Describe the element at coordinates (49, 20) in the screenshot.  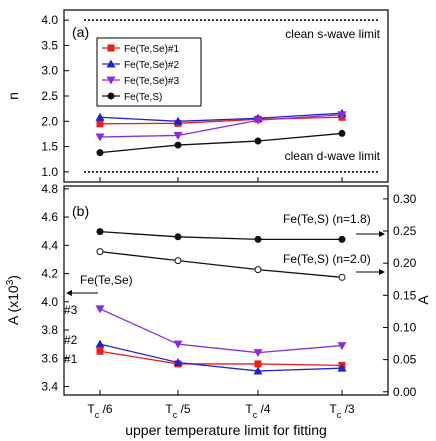
I see `panel-a-ytick-label: 4.0` at that location.